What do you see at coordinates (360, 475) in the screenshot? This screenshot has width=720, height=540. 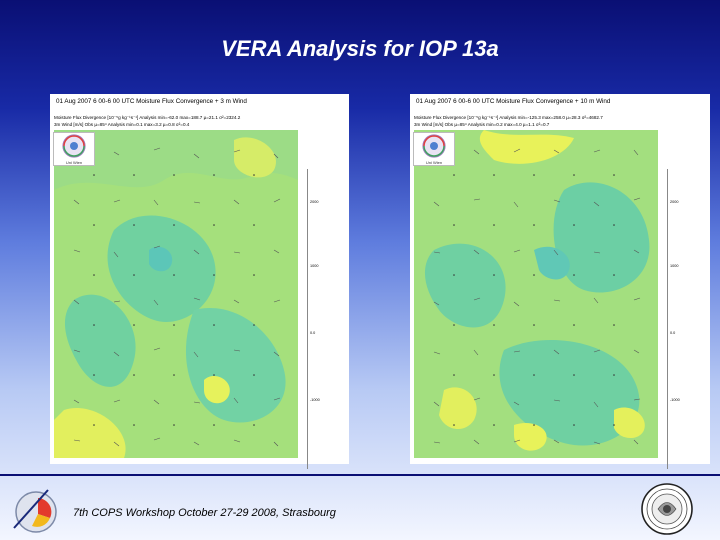 I see `footer-divider` at bounding box center [360, 475].